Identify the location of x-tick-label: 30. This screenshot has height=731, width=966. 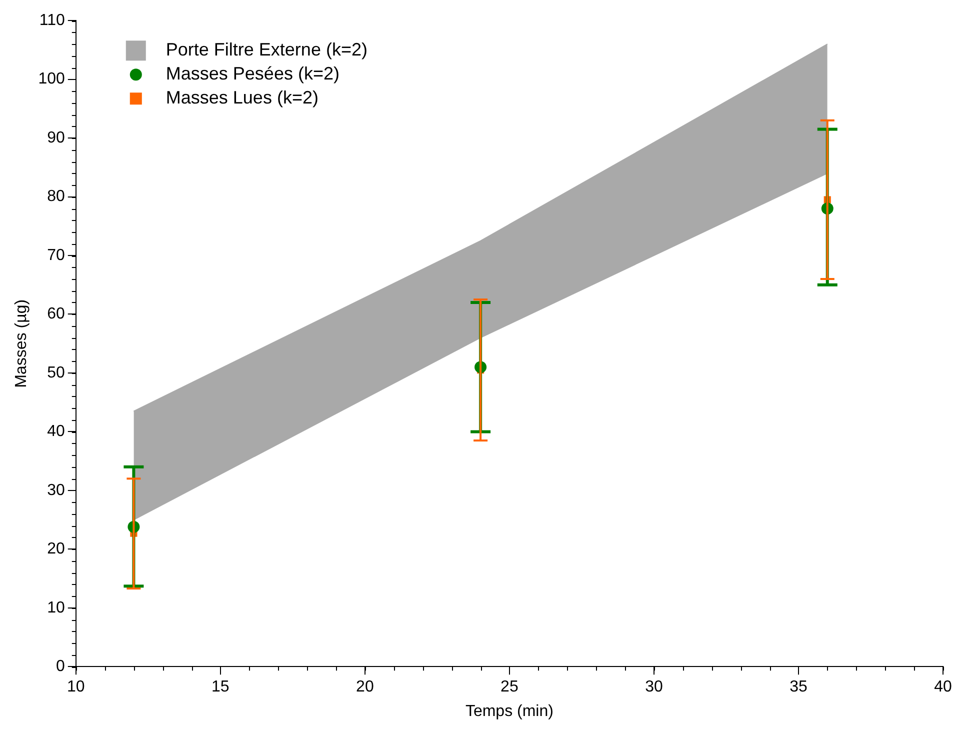
(654, 687).